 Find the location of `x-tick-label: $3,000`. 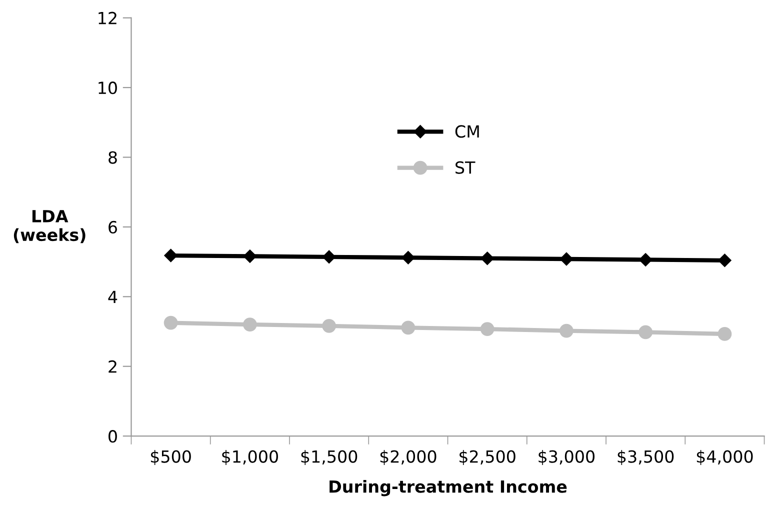

x-tick-label: $3,000 is located at coordinates (566, 458).